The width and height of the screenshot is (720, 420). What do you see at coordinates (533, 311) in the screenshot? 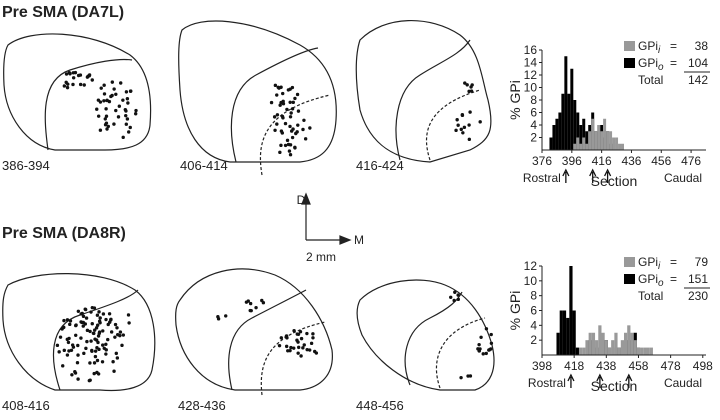
I see `y-tick-label: 6` at bounding box center [533, 311].